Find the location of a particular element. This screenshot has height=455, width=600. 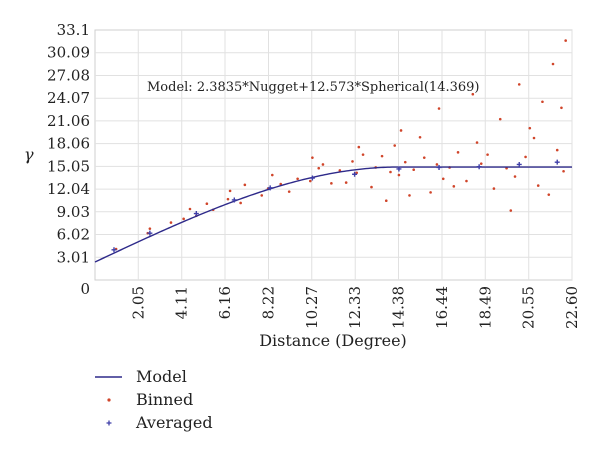

legend: Model Binned Averaged is located at coordinates (154, 399).